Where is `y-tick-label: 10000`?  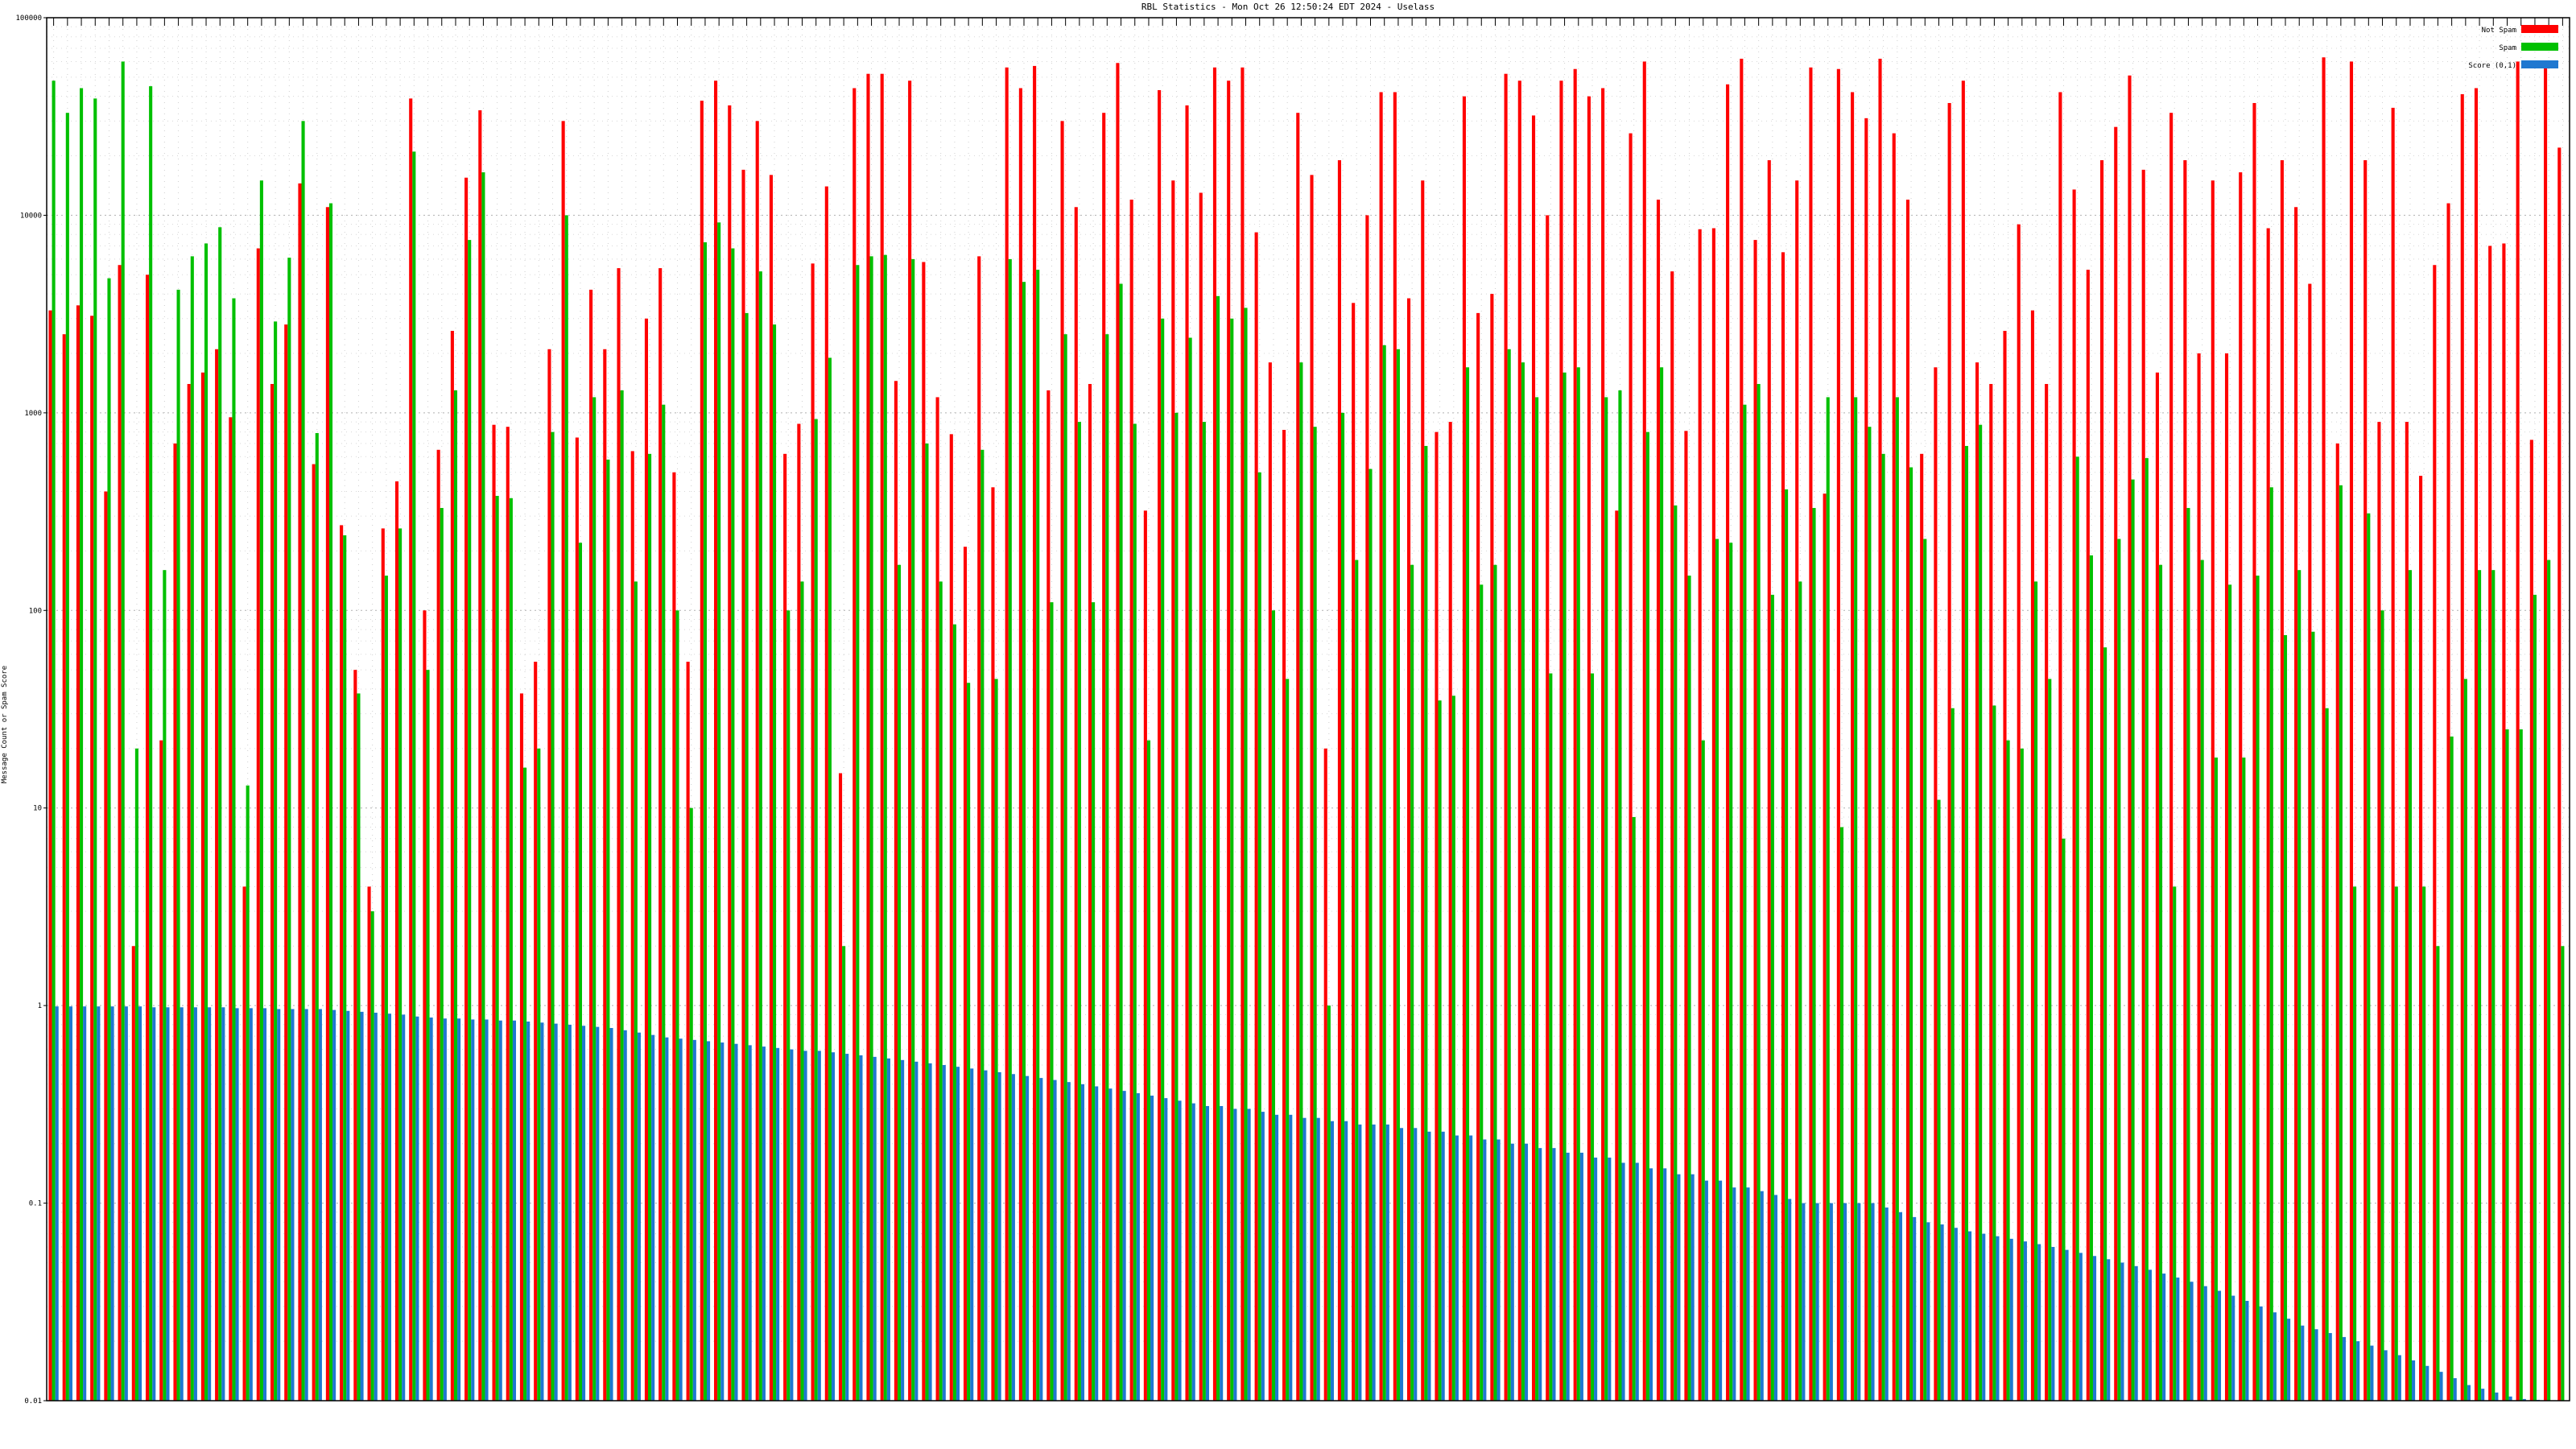
y-tick-label: 10000 is located at coordinates (31, 216).